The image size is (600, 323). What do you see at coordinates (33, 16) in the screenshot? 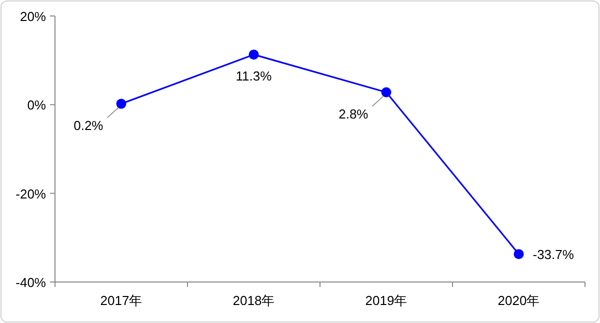
I see `y-tick-label: 20%` at bounding box center [33, 16].